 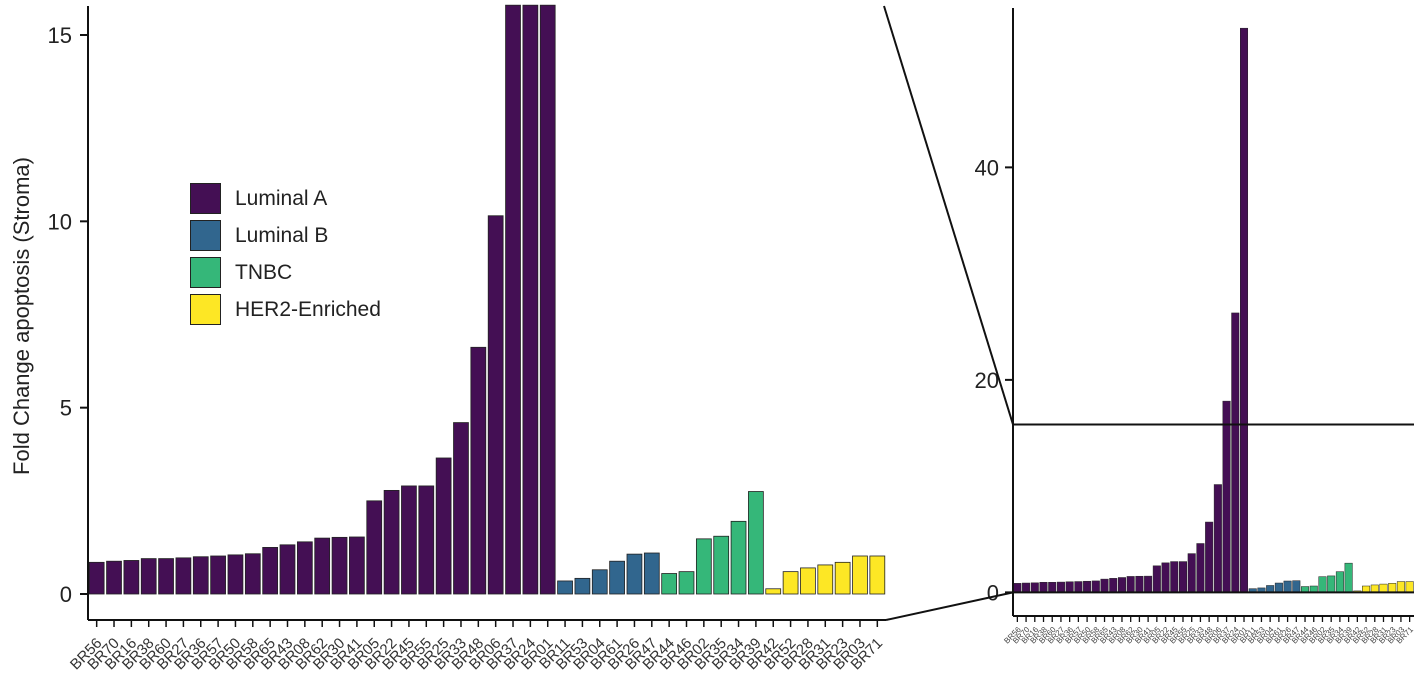 I want to click on legend-label-tnbc: TNBC, so click(x=264, y=272).